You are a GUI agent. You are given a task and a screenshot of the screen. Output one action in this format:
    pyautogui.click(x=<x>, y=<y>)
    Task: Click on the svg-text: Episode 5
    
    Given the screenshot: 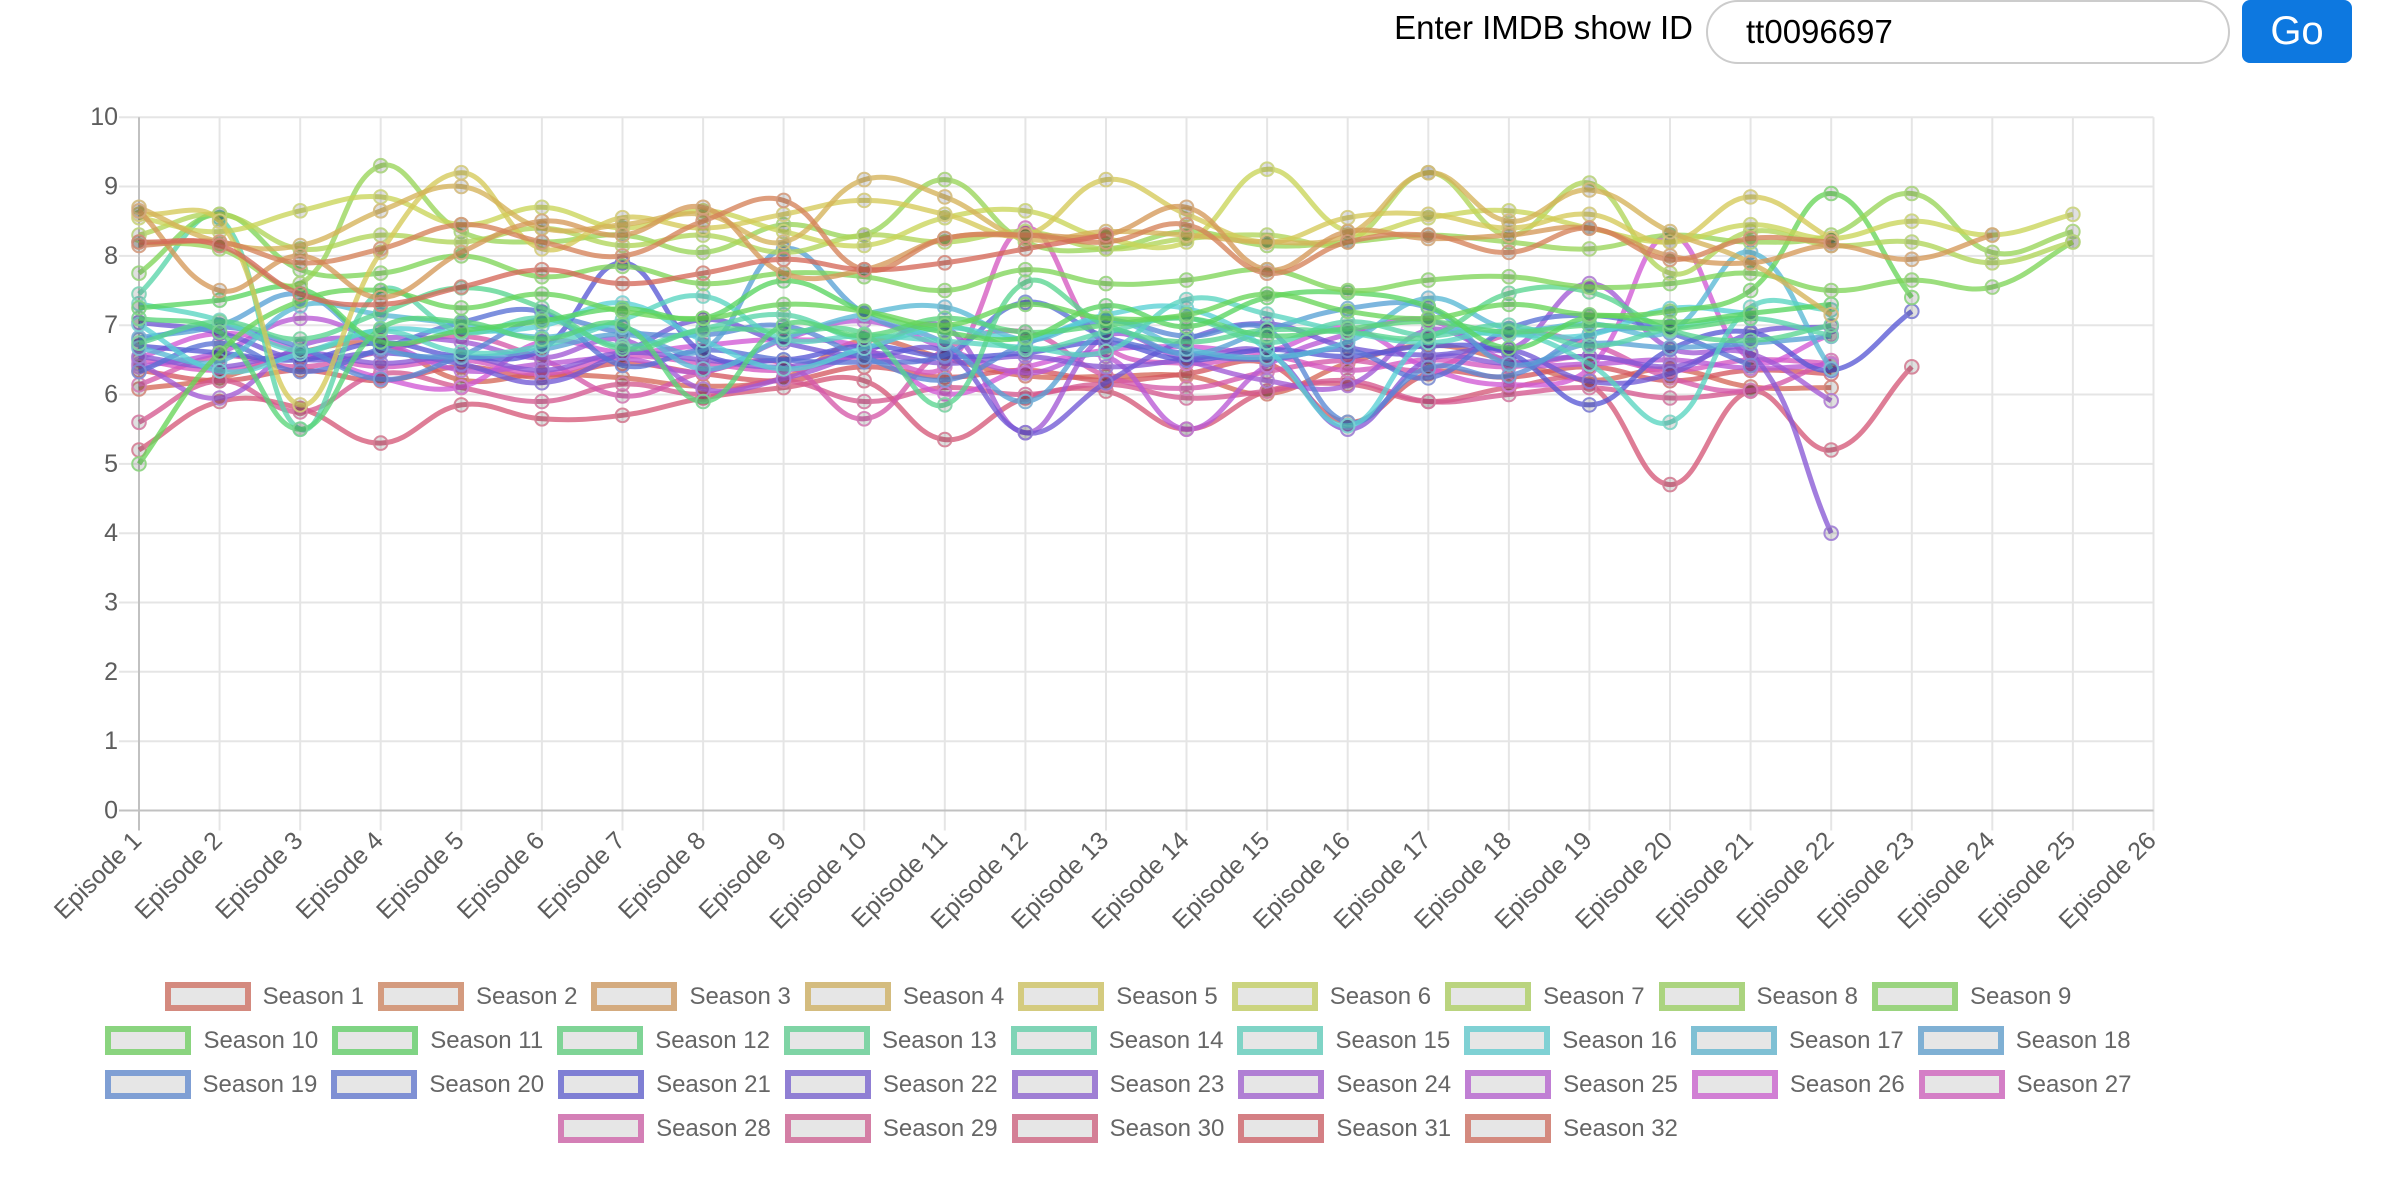 What is the action you would take?
    pyautogui.click(x=420, y=875)
    